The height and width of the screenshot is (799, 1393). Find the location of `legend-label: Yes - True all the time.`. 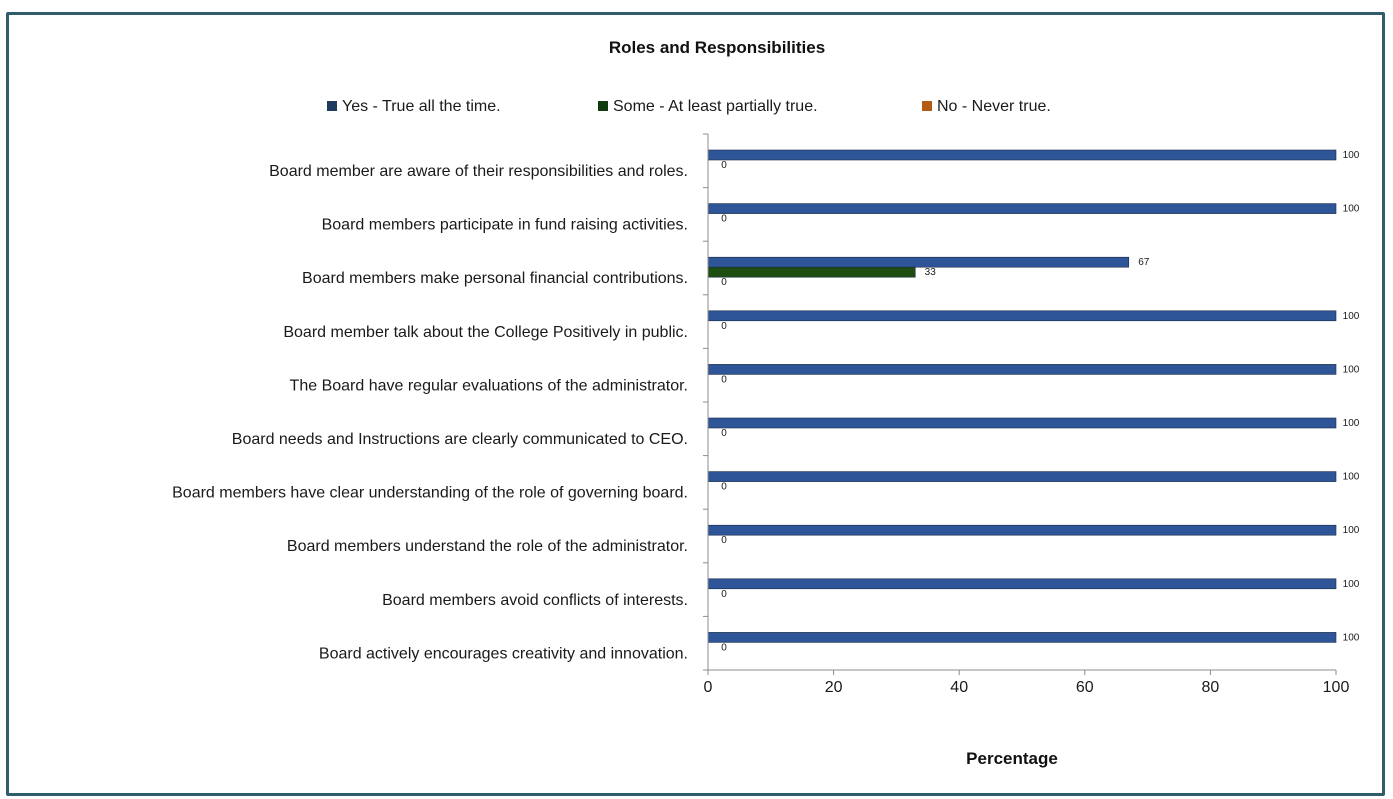

legend-label: Yes - True all the time. is located at coordinates (421, 106).